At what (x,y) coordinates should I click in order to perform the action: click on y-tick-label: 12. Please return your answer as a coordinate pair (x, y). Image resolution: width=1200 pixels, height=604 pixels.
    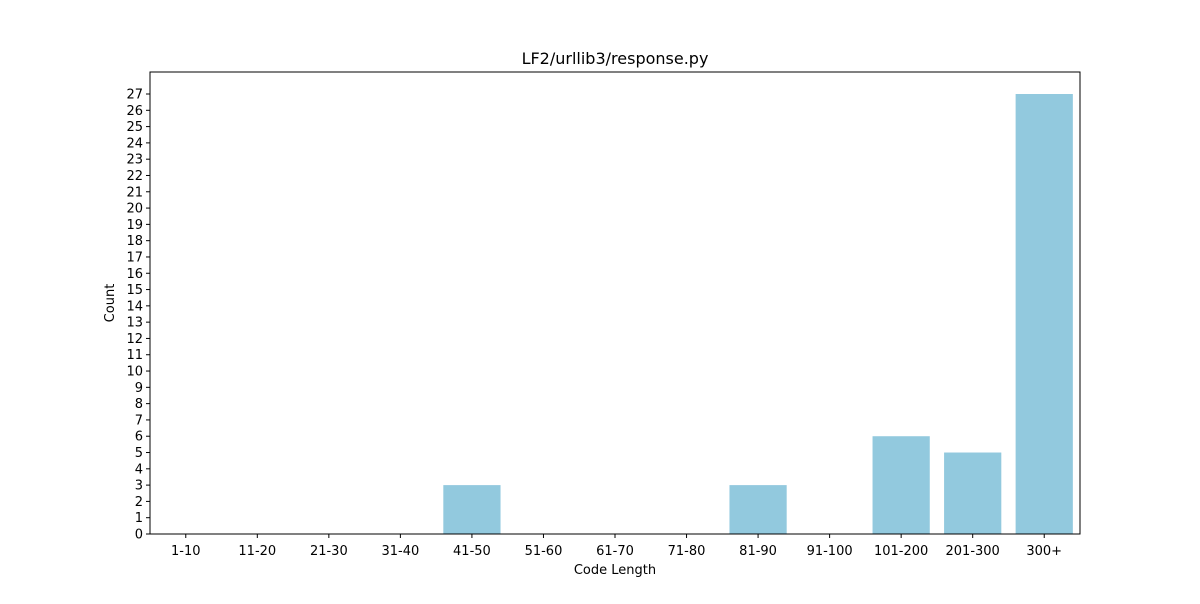
    Looking at the image, I should click on (134, 339).